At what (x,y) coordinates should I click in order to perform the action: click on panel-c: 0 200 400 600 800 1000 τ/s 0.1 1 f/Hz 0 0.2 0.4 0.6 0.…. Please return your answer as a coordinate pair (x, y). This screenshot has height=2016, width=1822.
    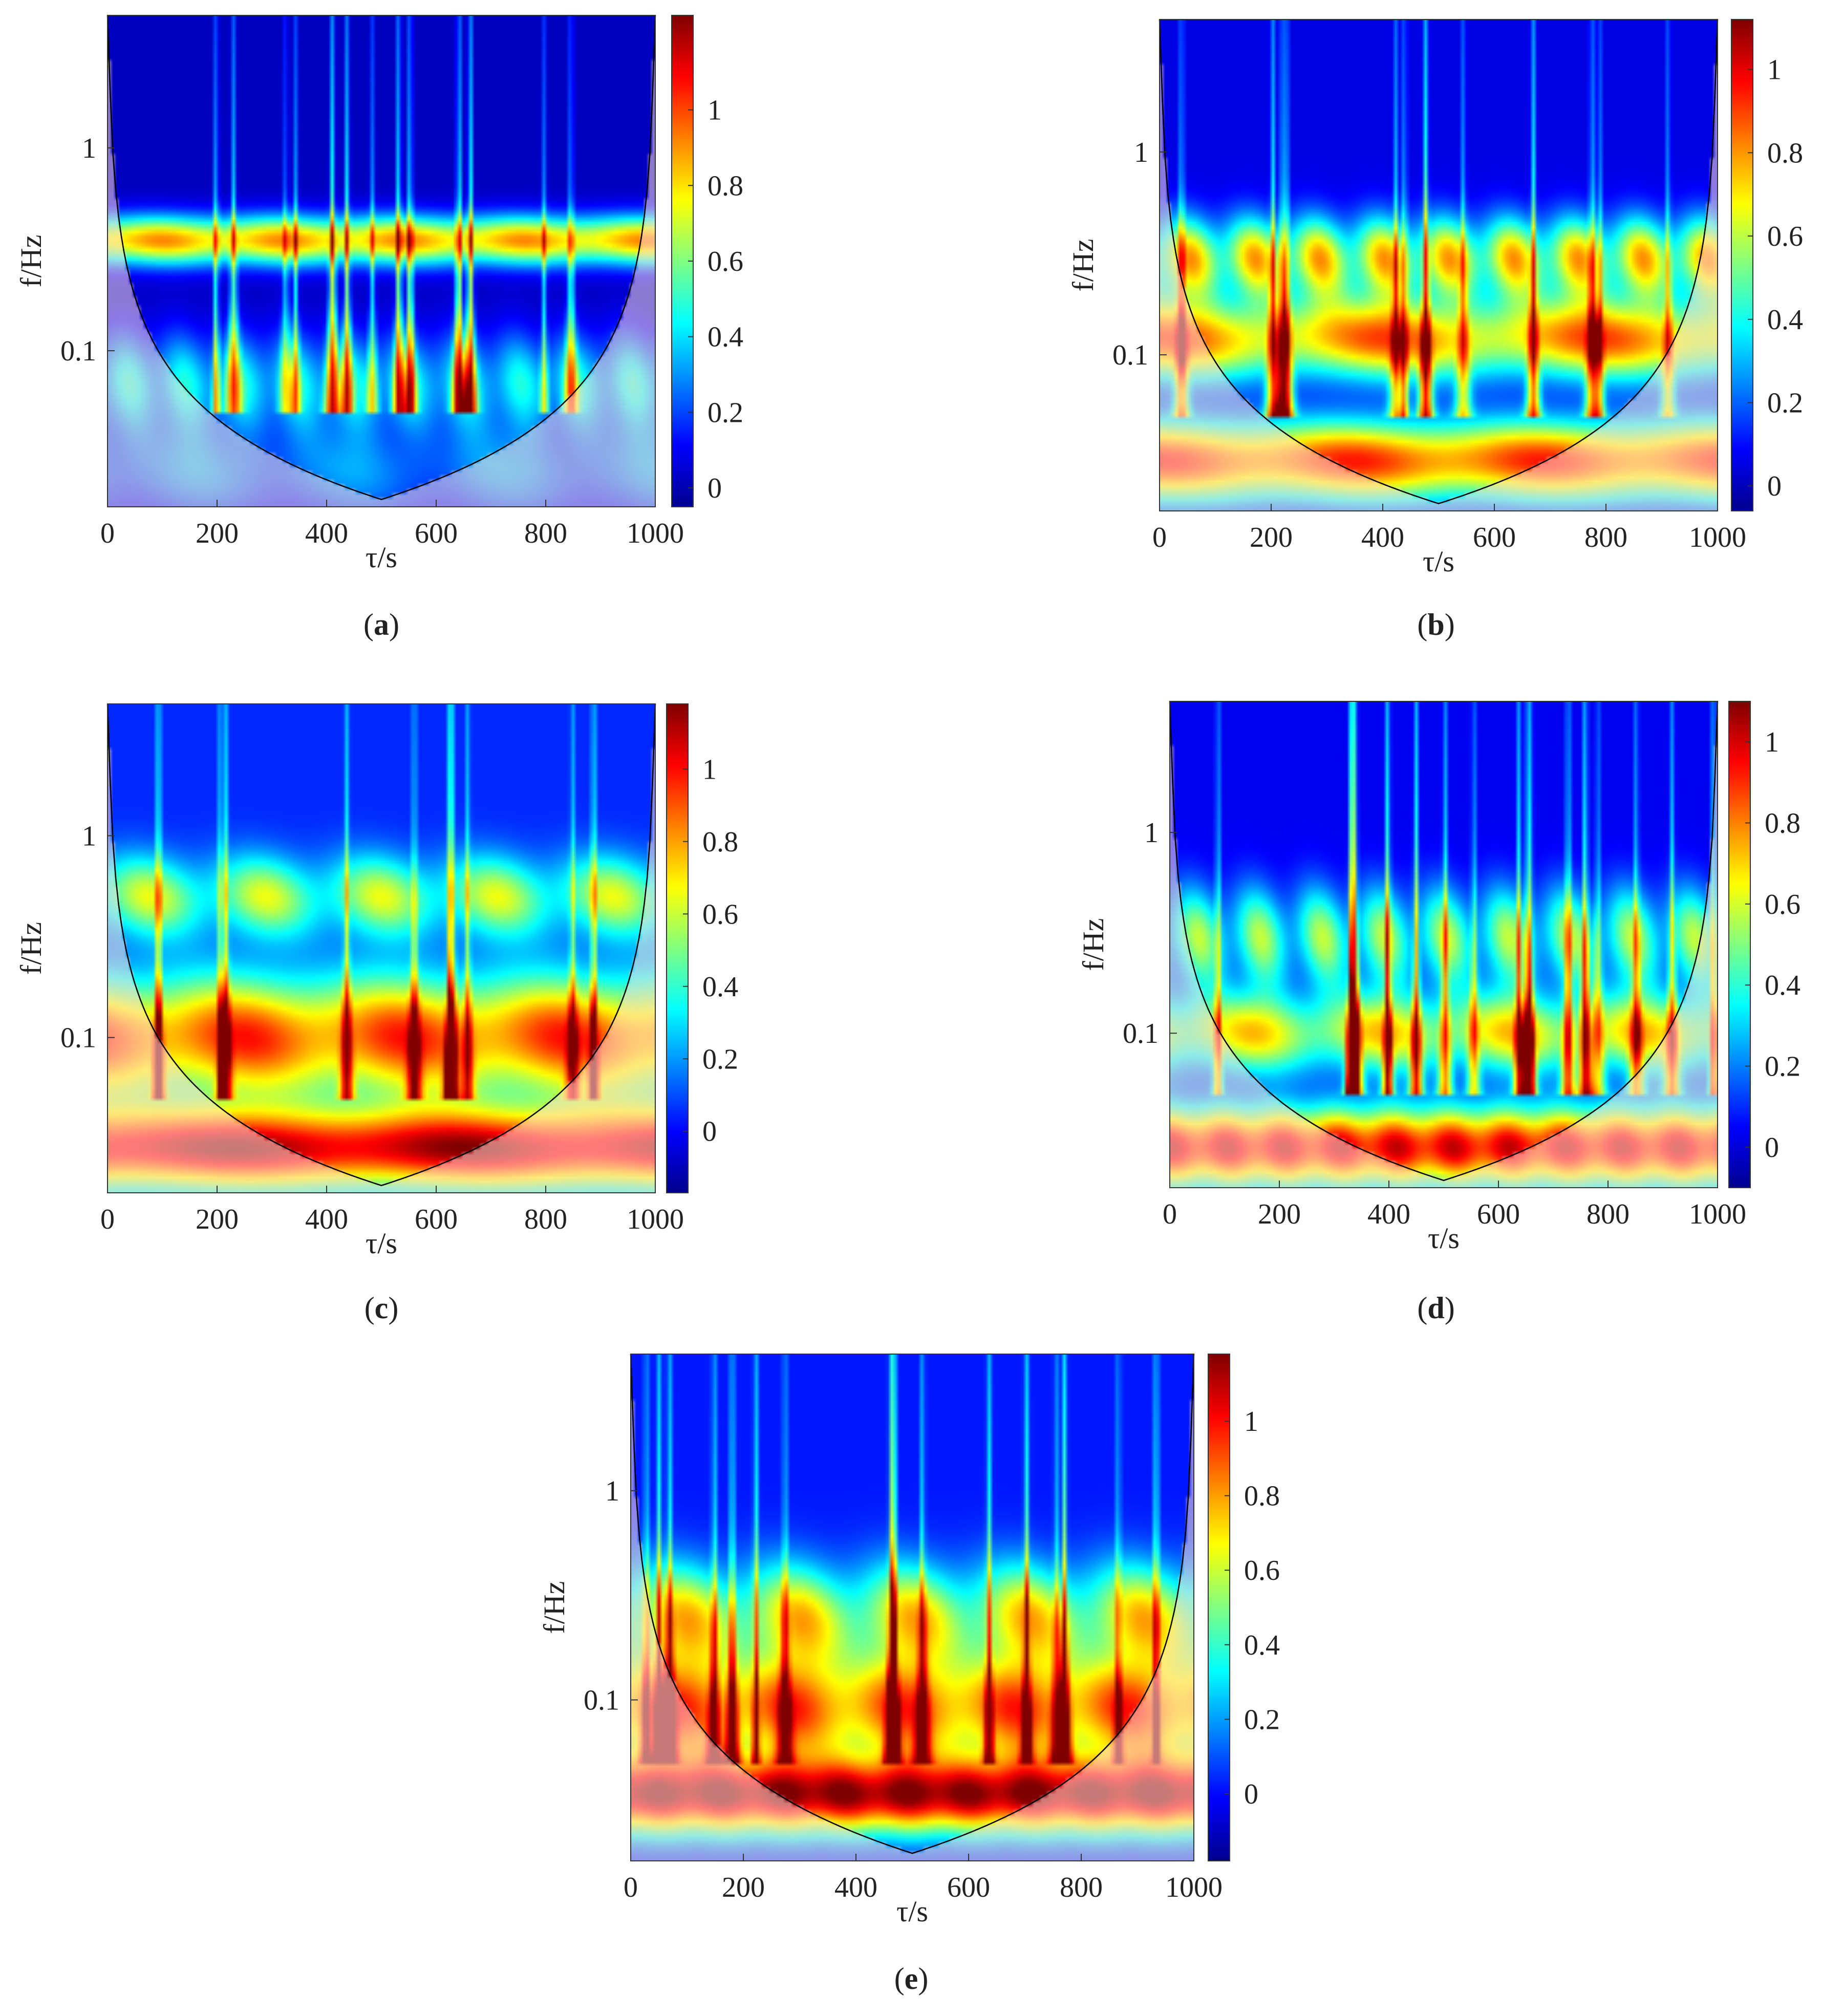
    Looking at the image, I should click on (376, 1014).